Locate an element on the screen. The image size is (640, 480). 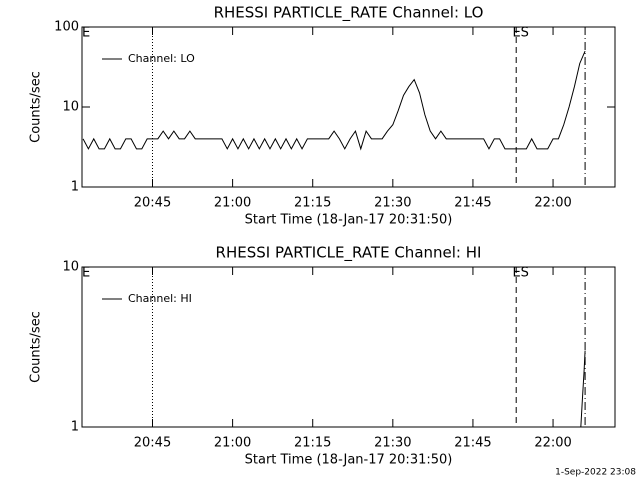
y-tick-label: 100 is located at coordinates (66, 27).